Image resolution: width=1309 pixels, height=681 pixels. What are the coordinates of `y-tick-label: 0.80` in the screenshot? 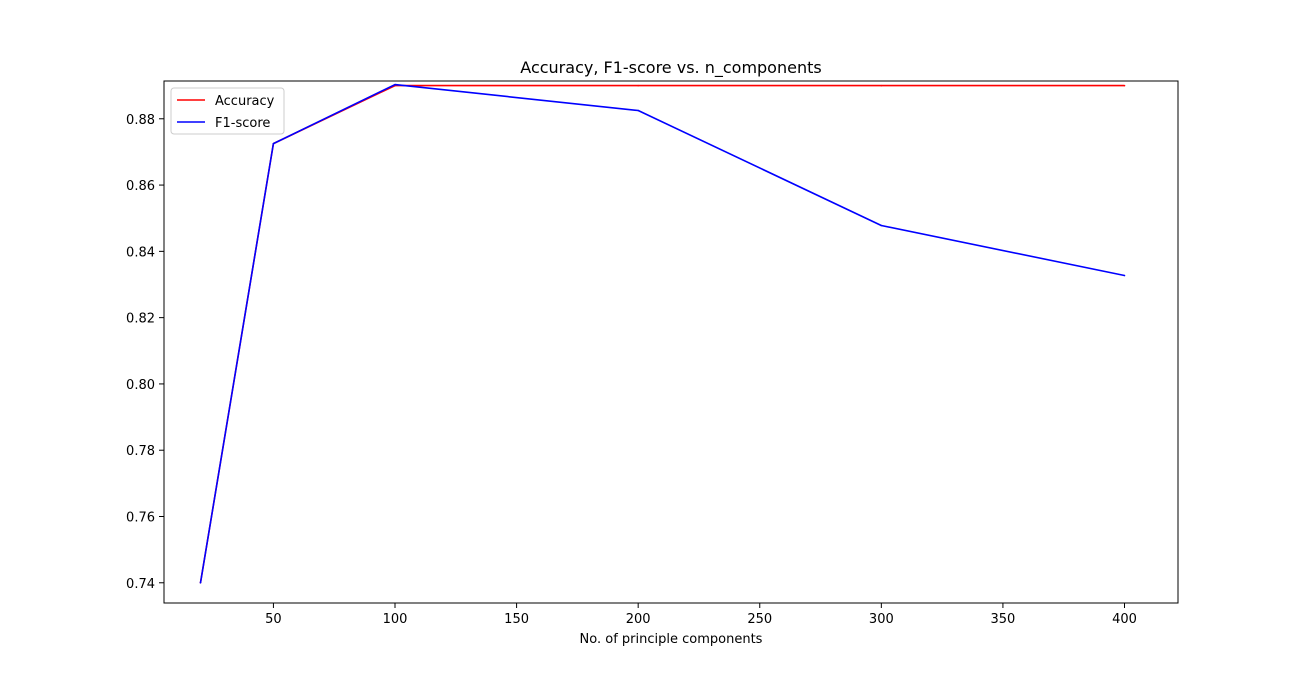 It's located at (140, 385).